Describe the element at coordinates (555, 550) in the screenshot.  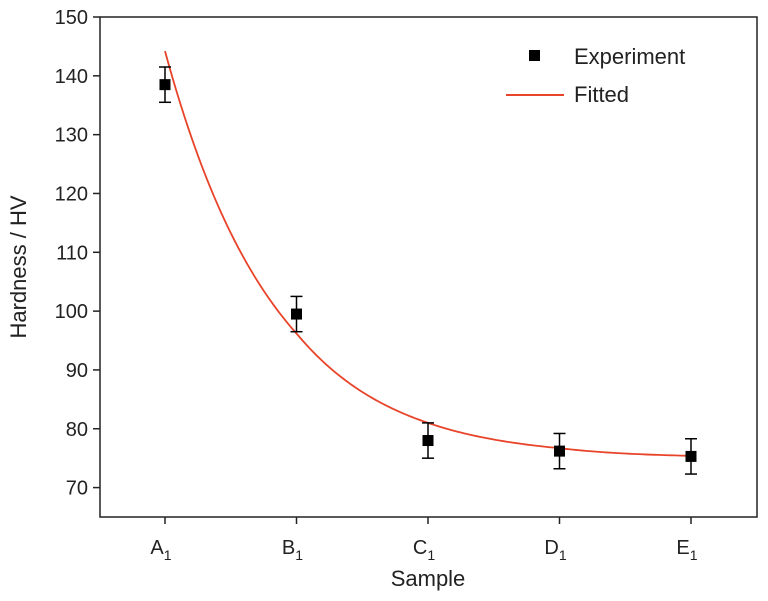
I see `x-tick-label: D1` at that location.